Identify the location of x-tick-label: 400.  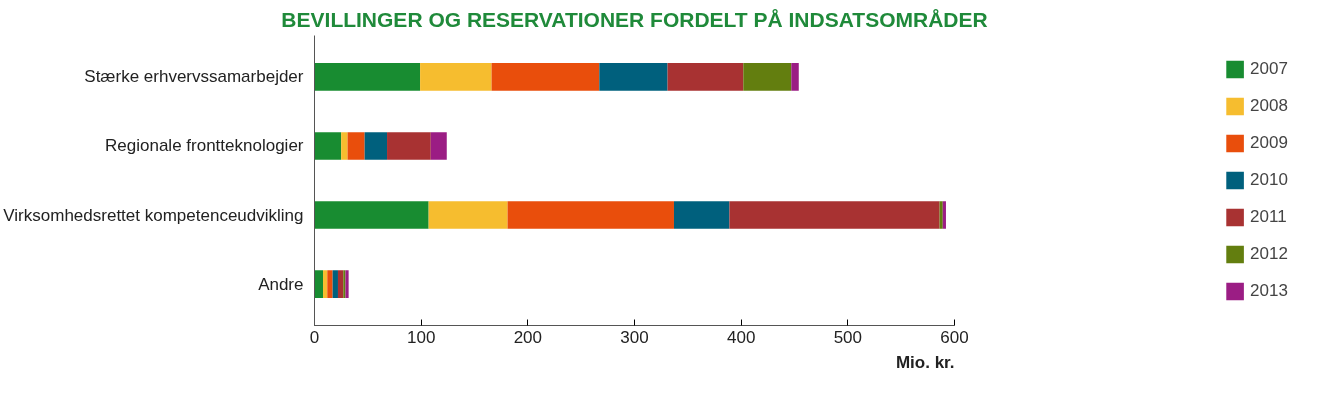
(741, 337).